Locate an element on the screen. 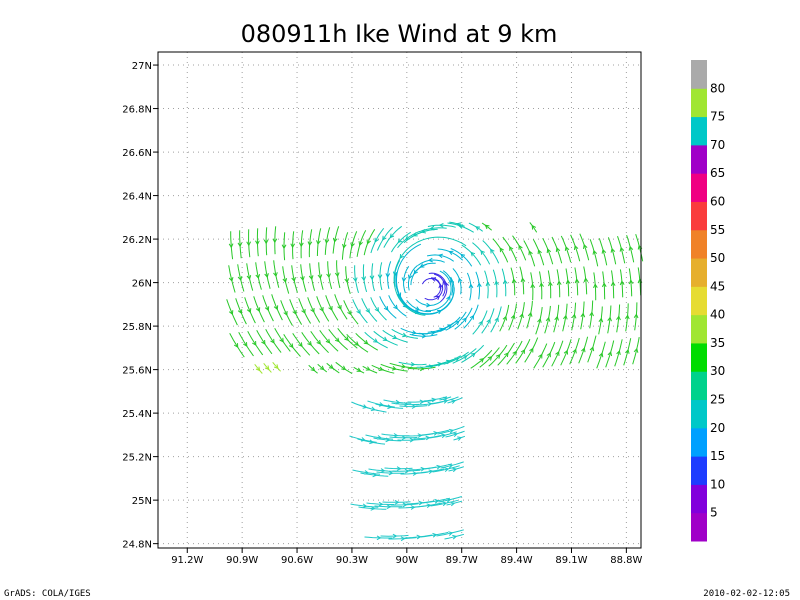  colorbar-label: 80 is located at coordinates (717, 88).